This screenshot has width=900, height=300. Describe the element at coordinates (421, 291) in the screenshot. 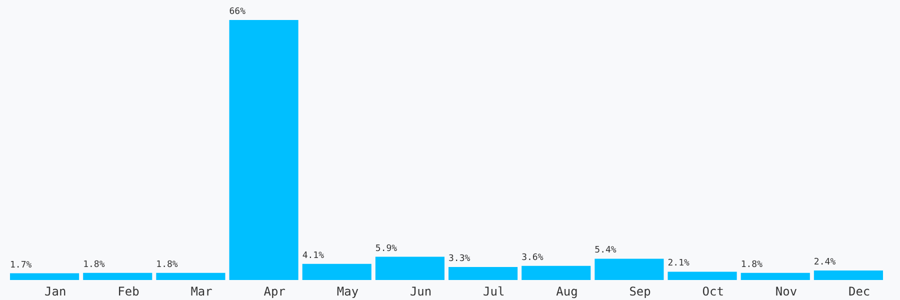

I see `x-tick-label: Jun` at that location.